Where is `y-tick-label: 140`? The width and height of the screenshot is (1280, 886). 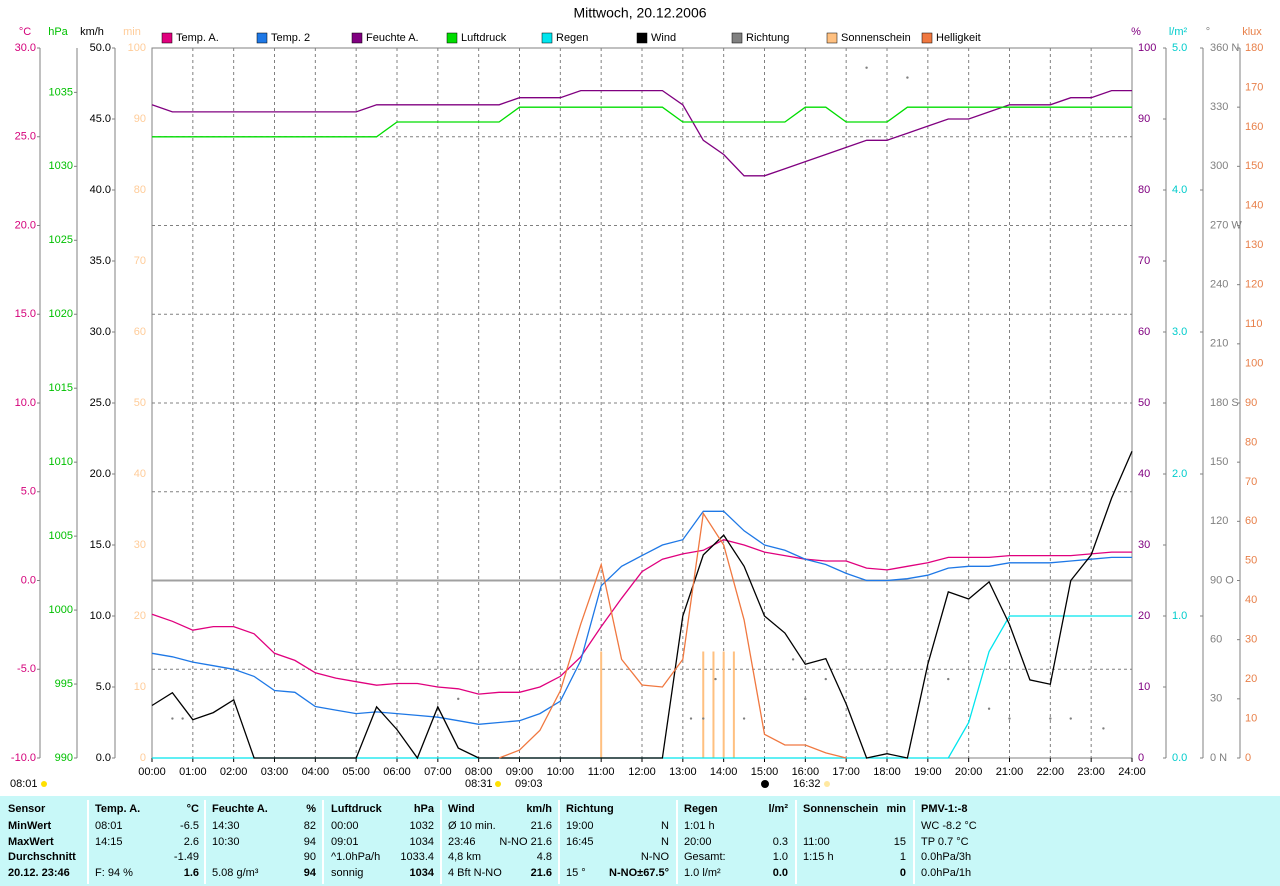 y-tick-label: 140 is located at coordinates (1254, 206).